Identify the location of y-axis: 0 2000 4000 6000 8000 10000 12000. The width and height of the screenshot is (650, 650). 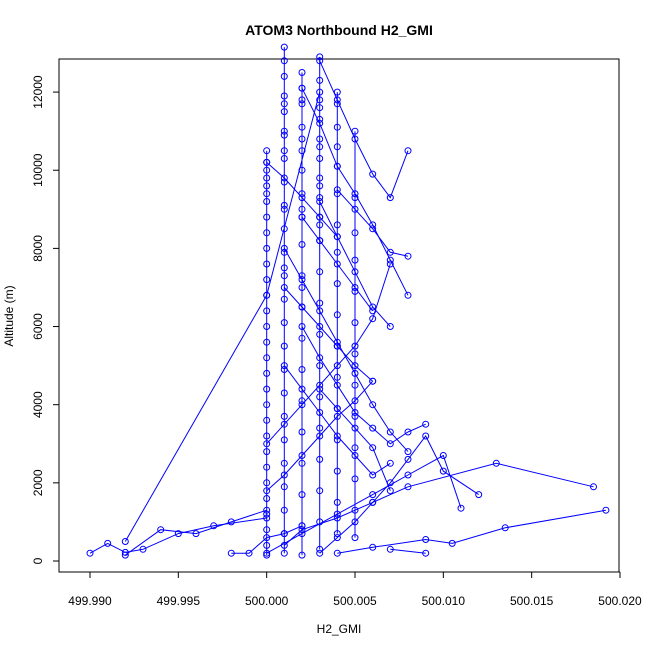
(45, 319).